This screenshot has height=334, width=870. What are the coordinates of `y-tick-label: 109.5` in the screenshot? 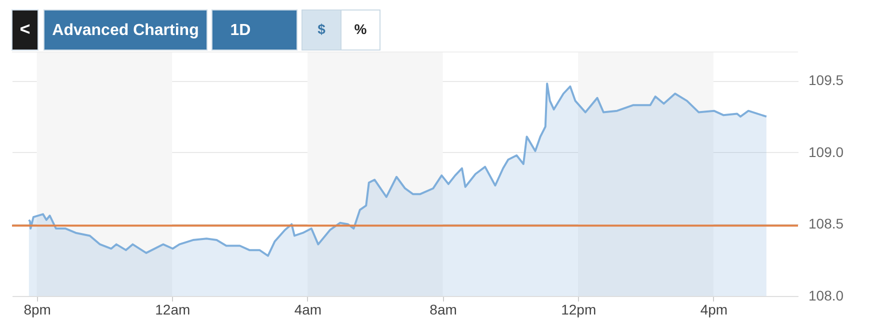 It's located at (826, 80).